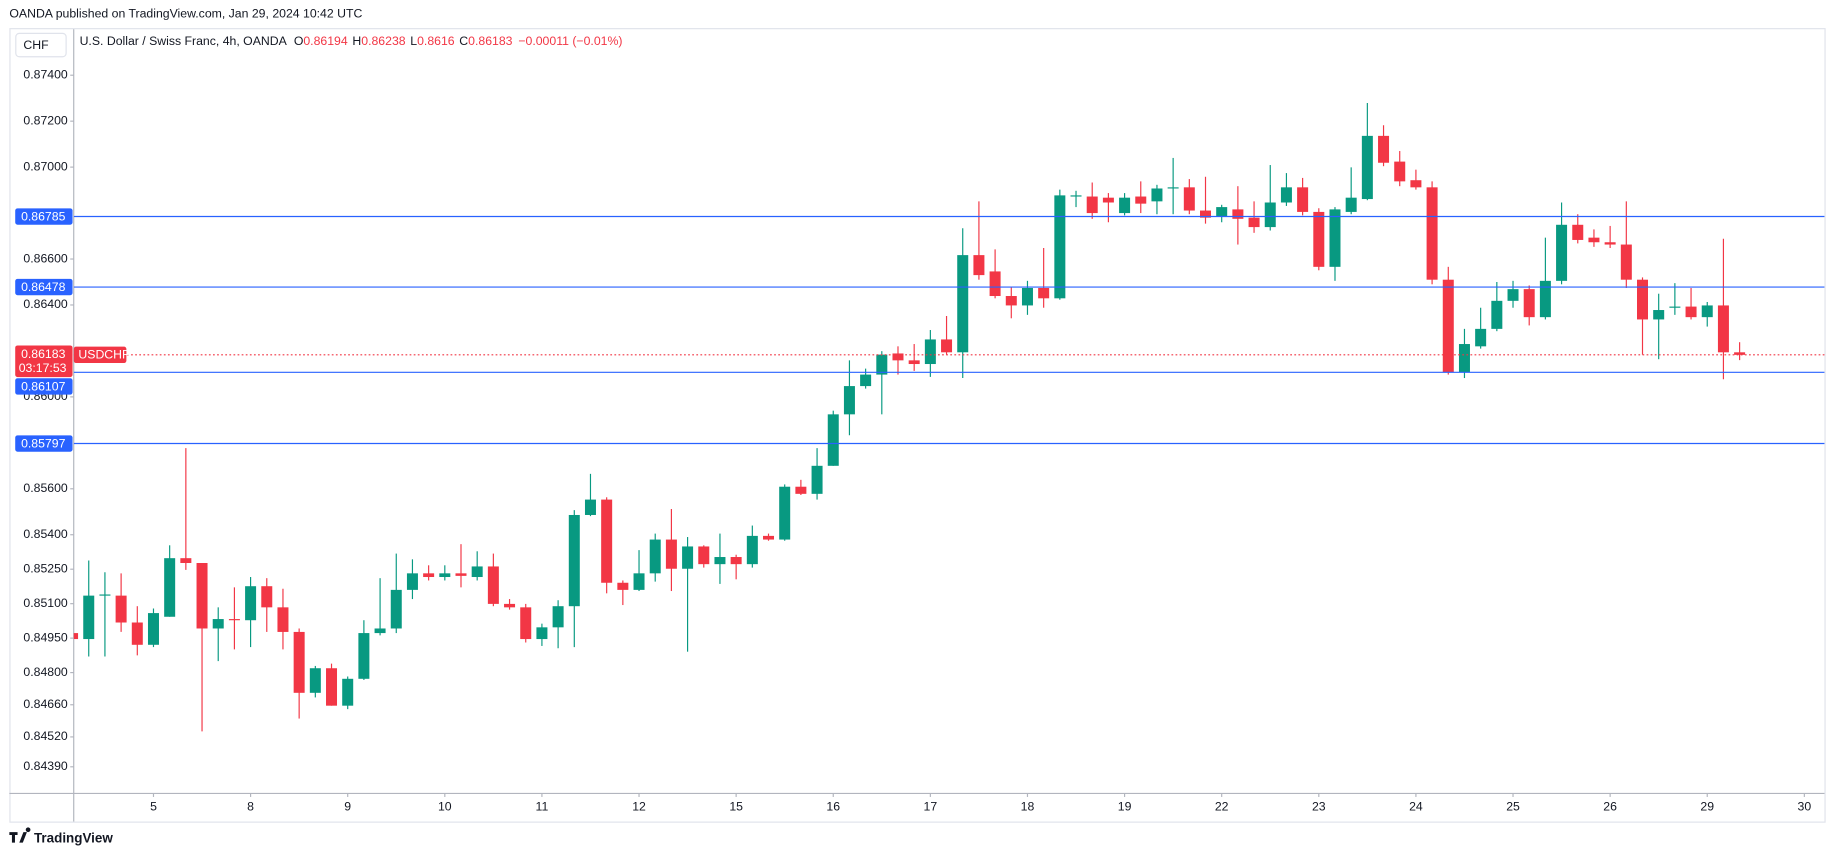 The image size is (1835, 857). What do you see at coordinates (20, 835) in the screenshot?
I see `logo` at bounding box center [20, 835].